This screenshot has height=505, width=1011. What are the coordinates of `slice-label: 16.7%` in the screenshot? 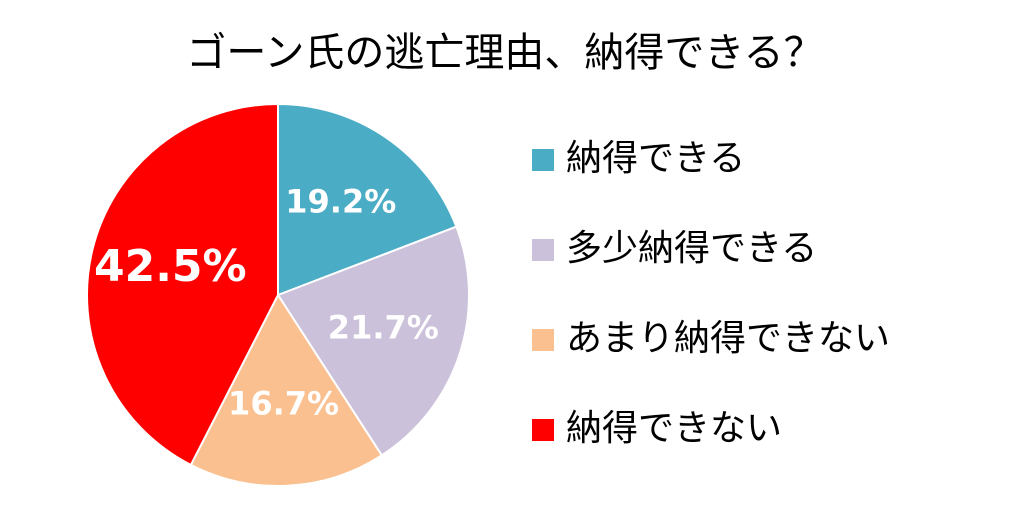 It's located at (283, 404).